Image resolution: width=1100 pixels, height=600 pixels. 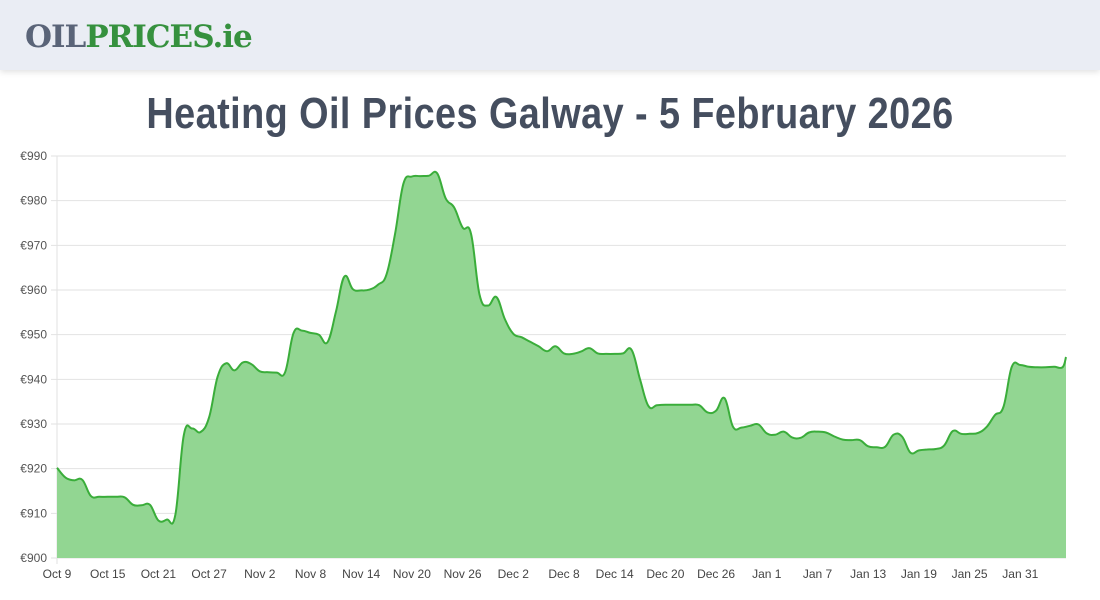 I want to click on x-tick-label: Nov 26, so click(x=463, y=574).